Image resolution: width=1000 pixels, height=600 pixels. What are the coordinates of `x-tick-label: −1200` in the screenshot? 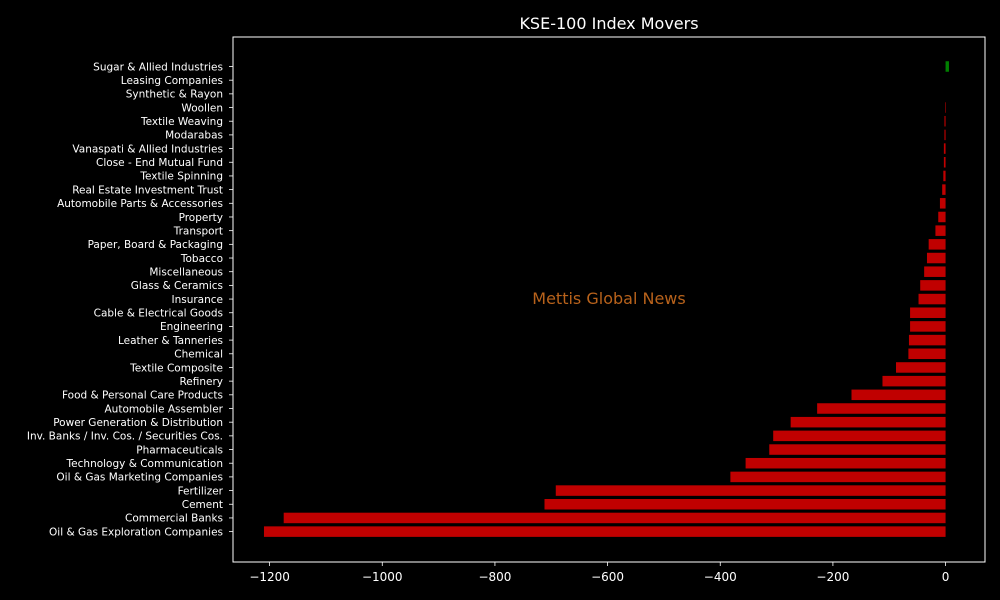 It's located at (269, 577).